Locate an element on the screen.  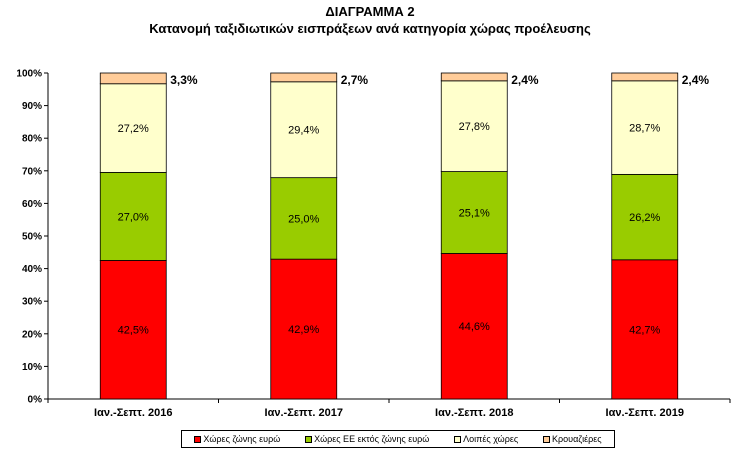
x-tick-label: Ιαν.-Σεπτ. 2019 is located at coordinates (645, 413).